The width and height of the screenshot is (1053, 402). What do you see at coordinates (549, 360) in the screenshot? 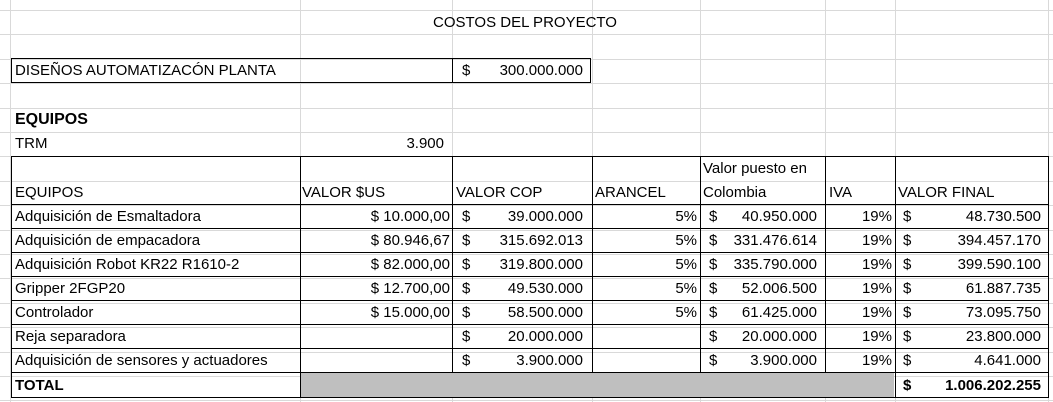
I see `row-valor-cop: 3.900.000` at bounding box center [549, 360].